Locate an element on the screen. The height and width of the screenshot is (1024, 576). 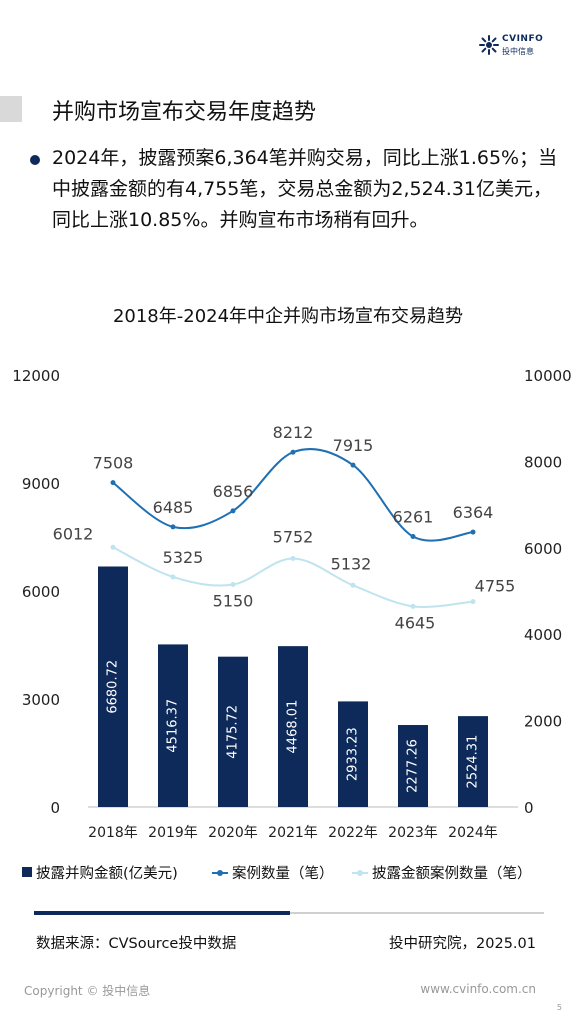
point-value-label: 5150 is located at coordinates (233, 601).